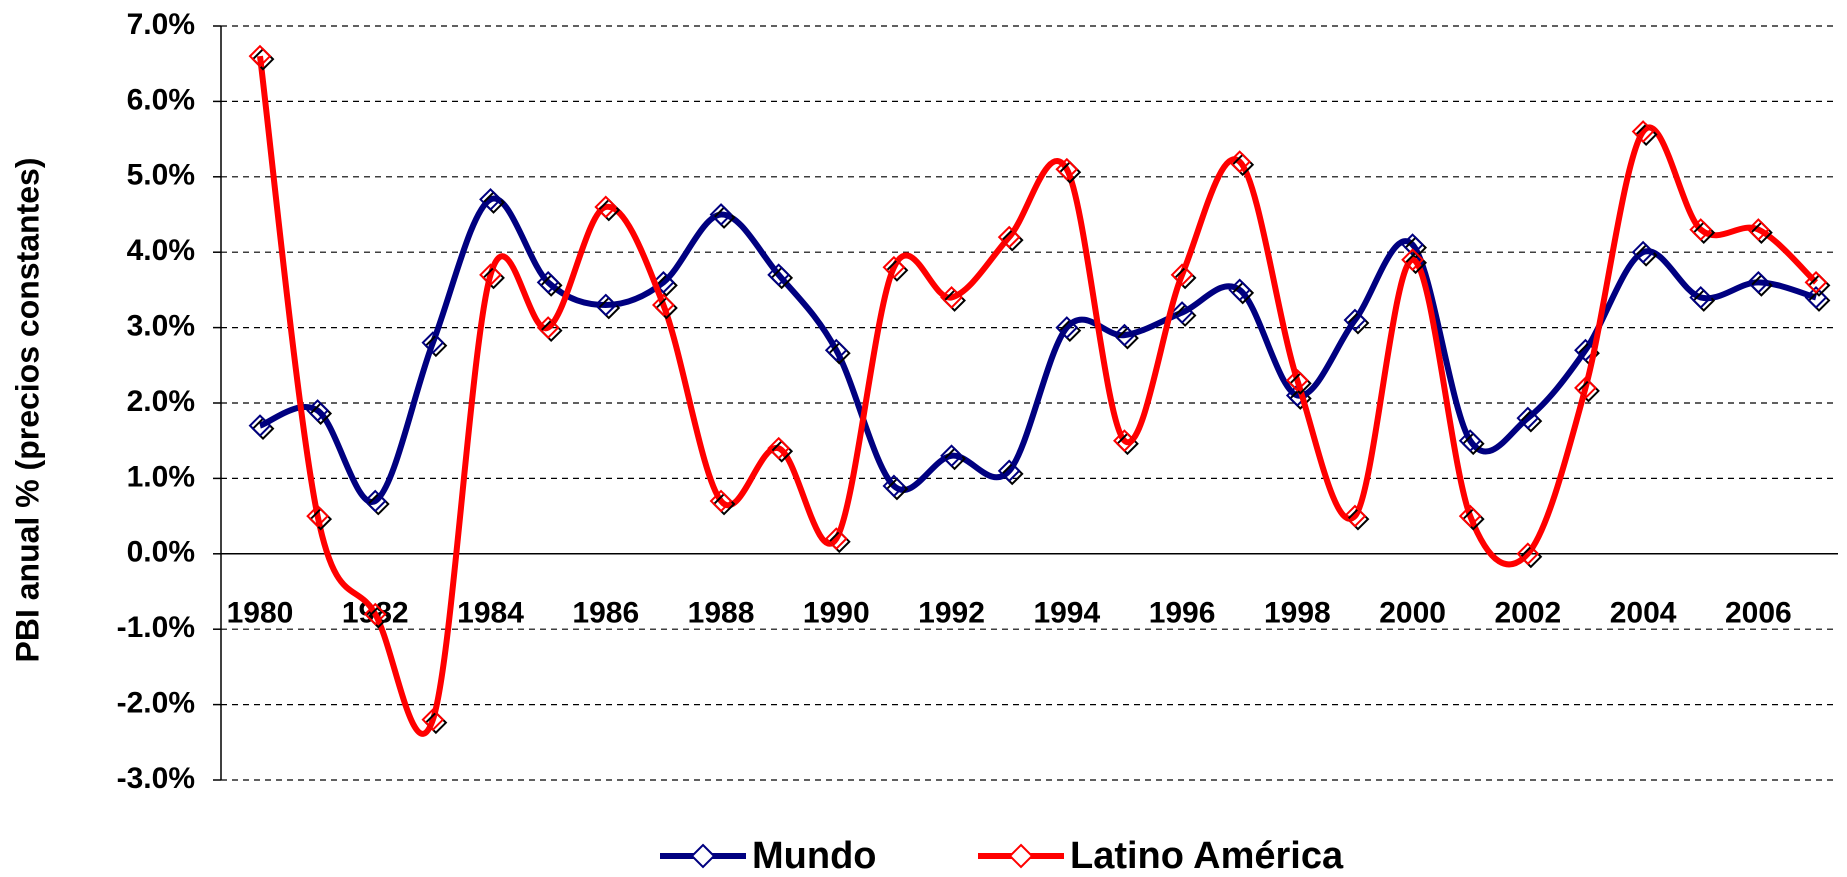  What do you see at coordinates (1412, 613) in the screenshot?
I see `x-tick-label: 2000` at bounding box center [1412, 613].